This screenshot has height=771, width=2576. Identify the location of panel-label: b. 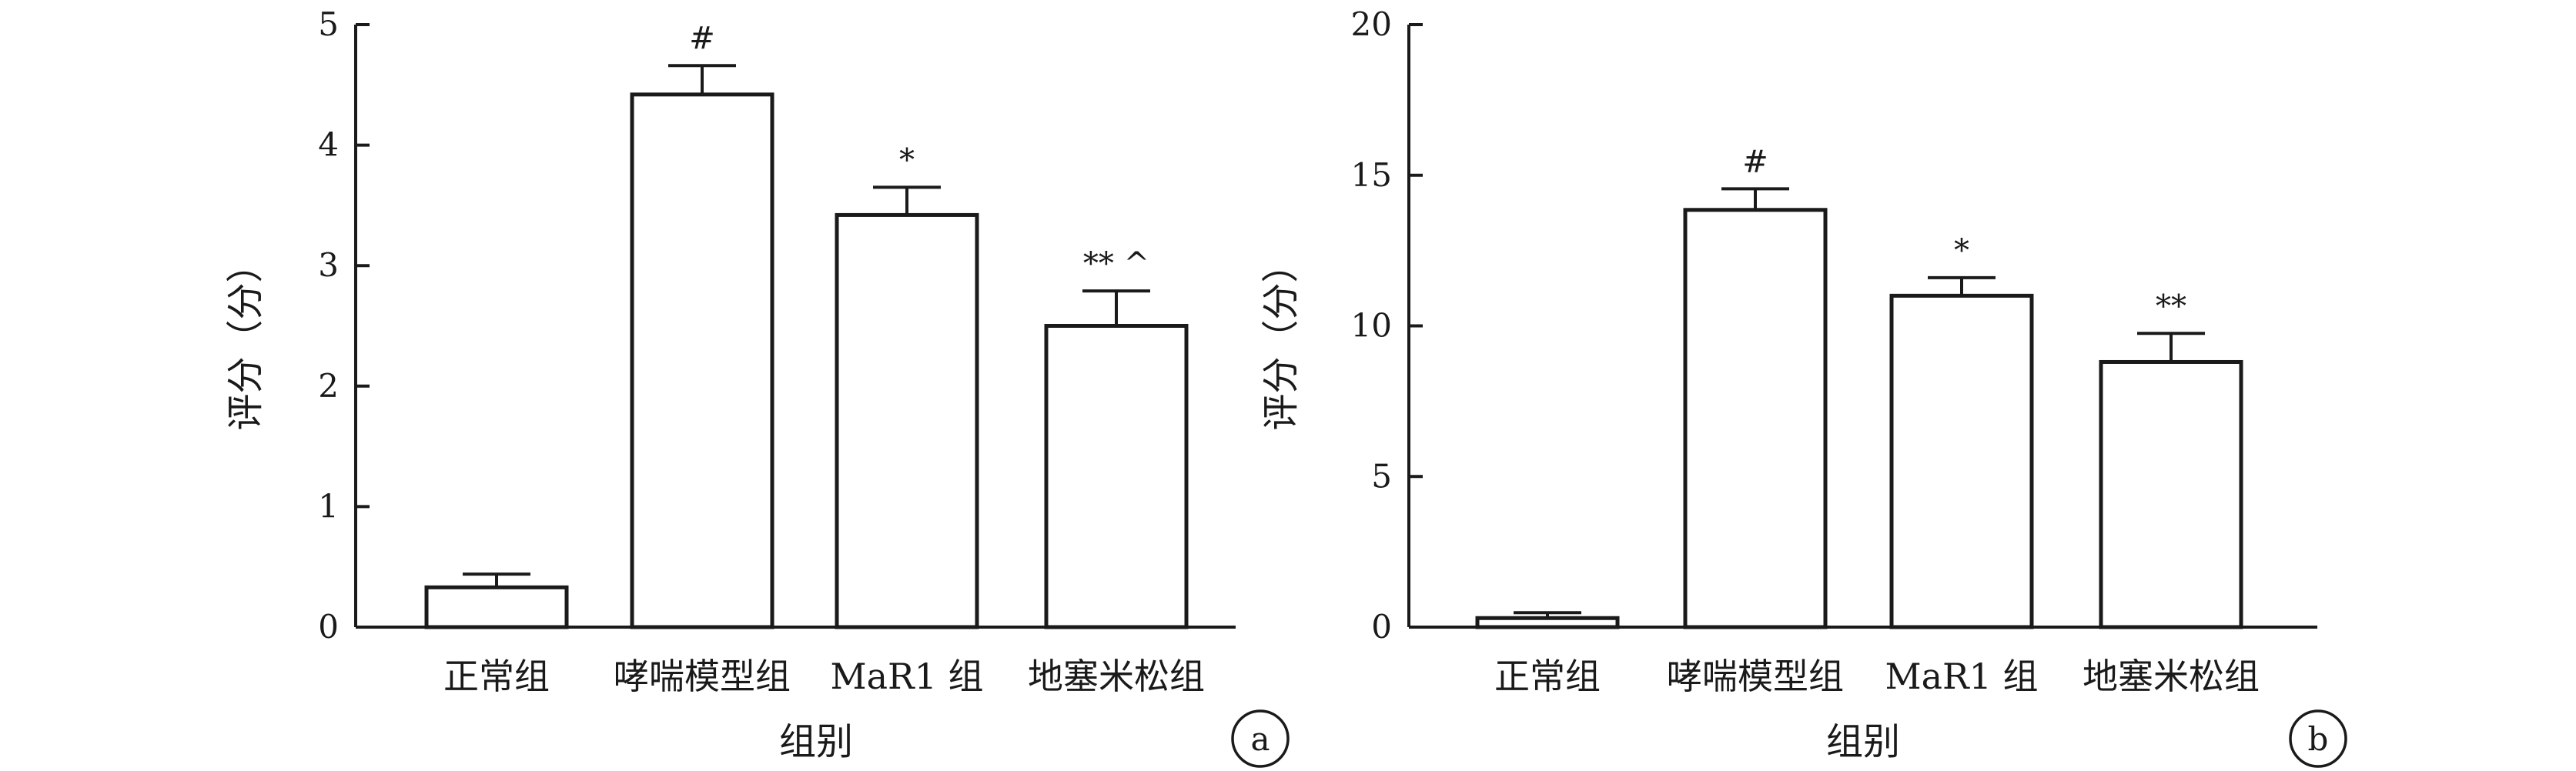
(2318, 739).